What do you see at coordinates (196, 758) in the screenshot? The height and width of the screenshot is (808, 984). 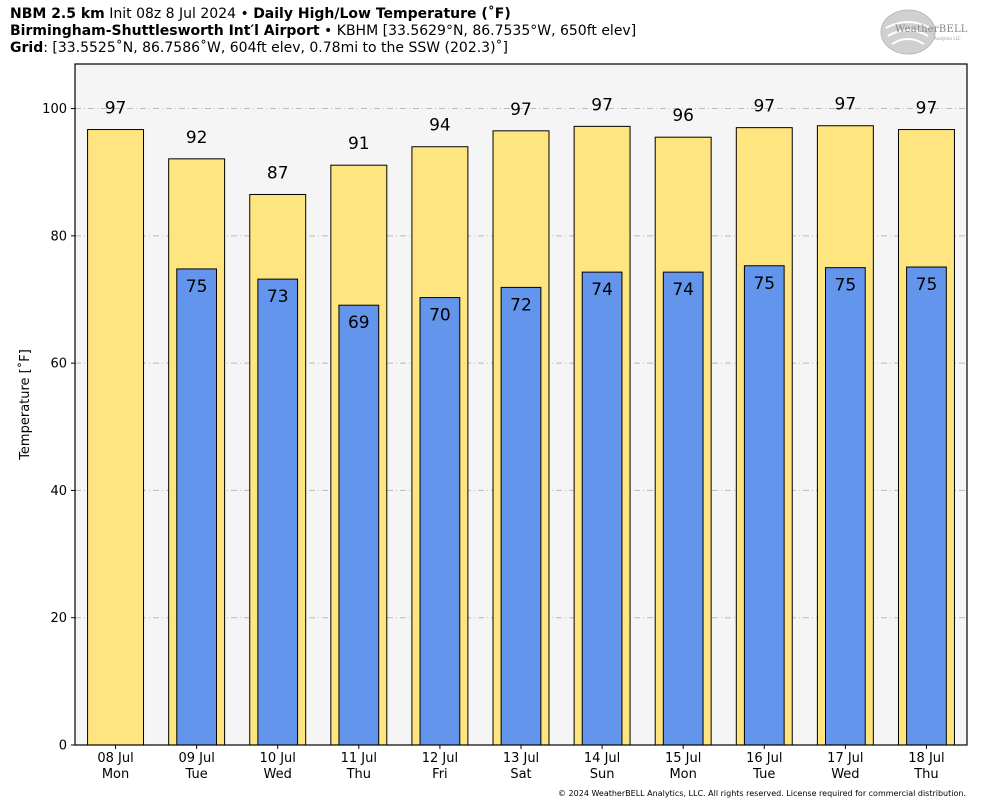 I see `x-tick-date: 09 Jul` at bounding box center [196, 758].